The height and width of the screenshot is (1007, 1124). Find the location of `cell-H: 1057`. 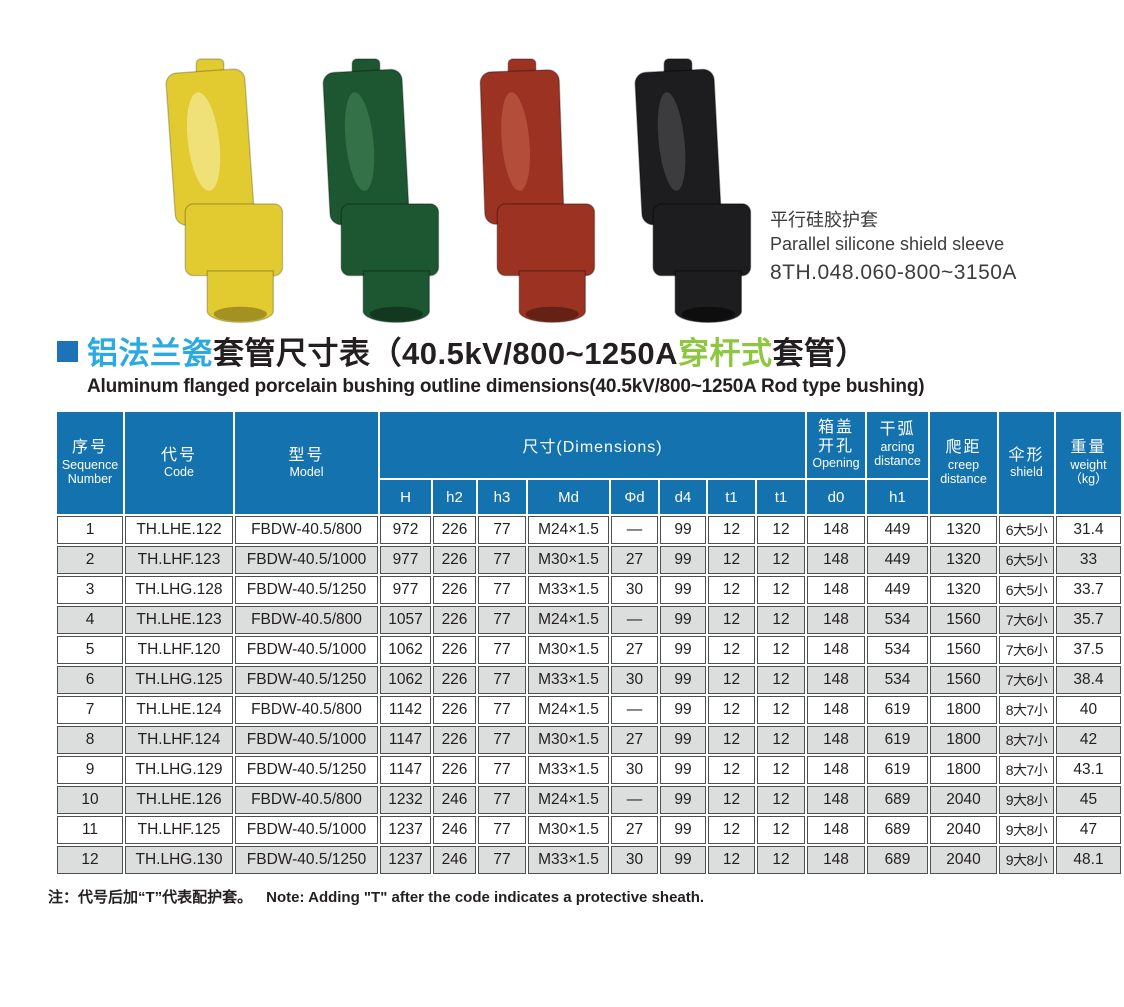

cell-H: 1057 is located at coordinates (405, 620).